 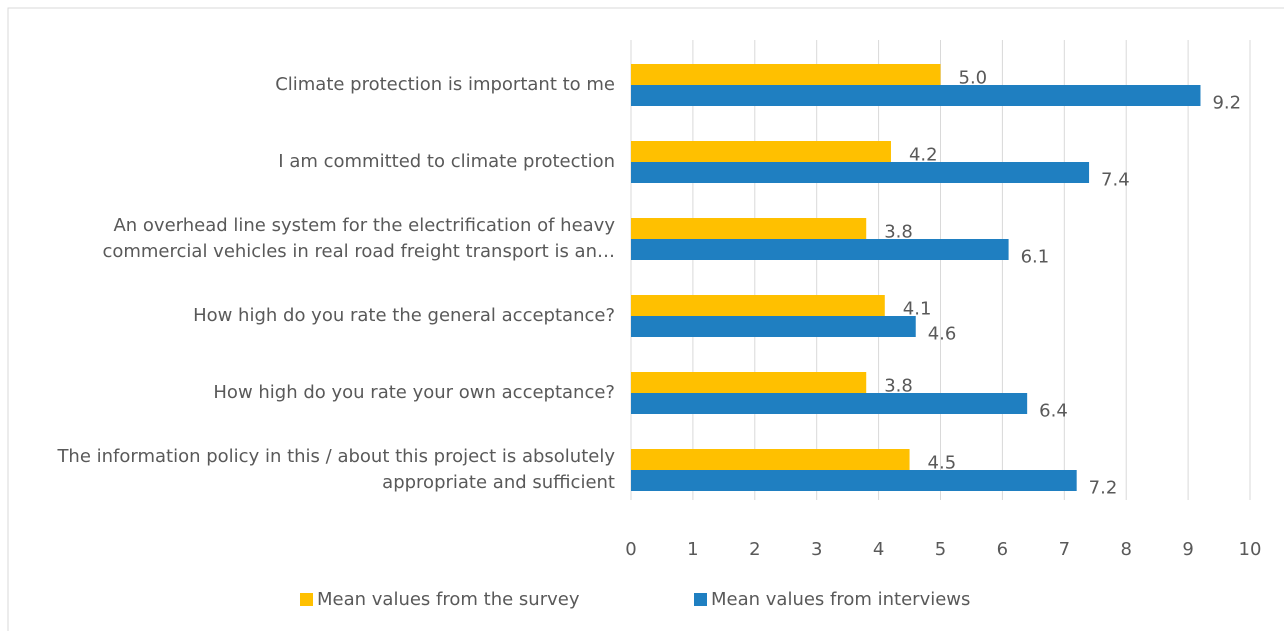 What do you see at coordinates (940, 549) in the screenshot?
I see `x-tick-label: 5` at bounding box center [940, 549].